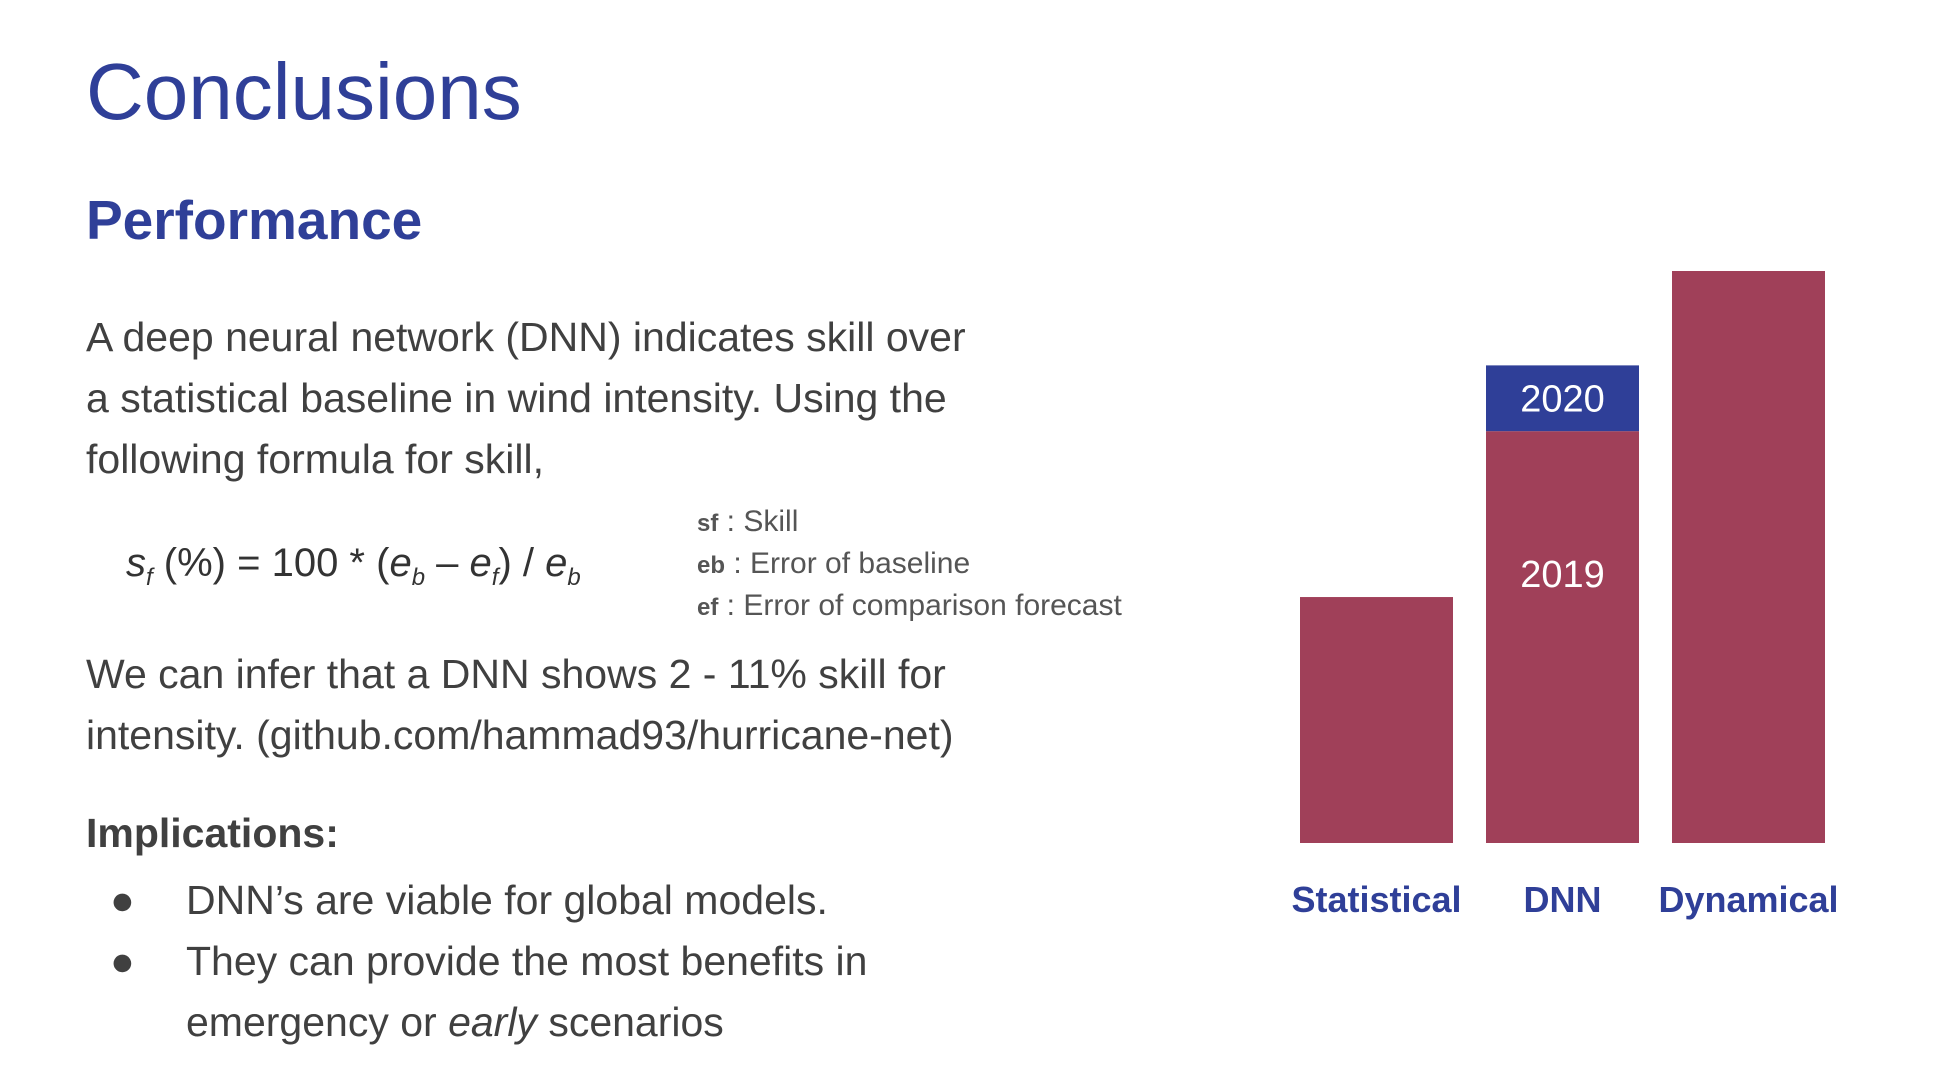 This screenshot has width=1946, height=1072. Describe the element at coordinates (522, 563) in the screenshot. I see `formula-mid2: ) /` at that location.